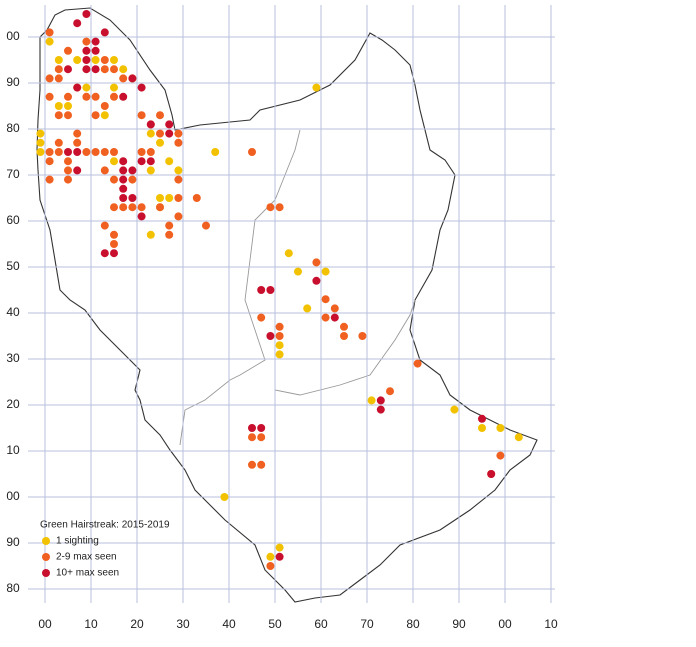 Image resolution: width=696 pixels, height=647 pixels. Describe the element at coordinates (13, 220) in the screenshot. I see `y-tick-label: 60` at that location.